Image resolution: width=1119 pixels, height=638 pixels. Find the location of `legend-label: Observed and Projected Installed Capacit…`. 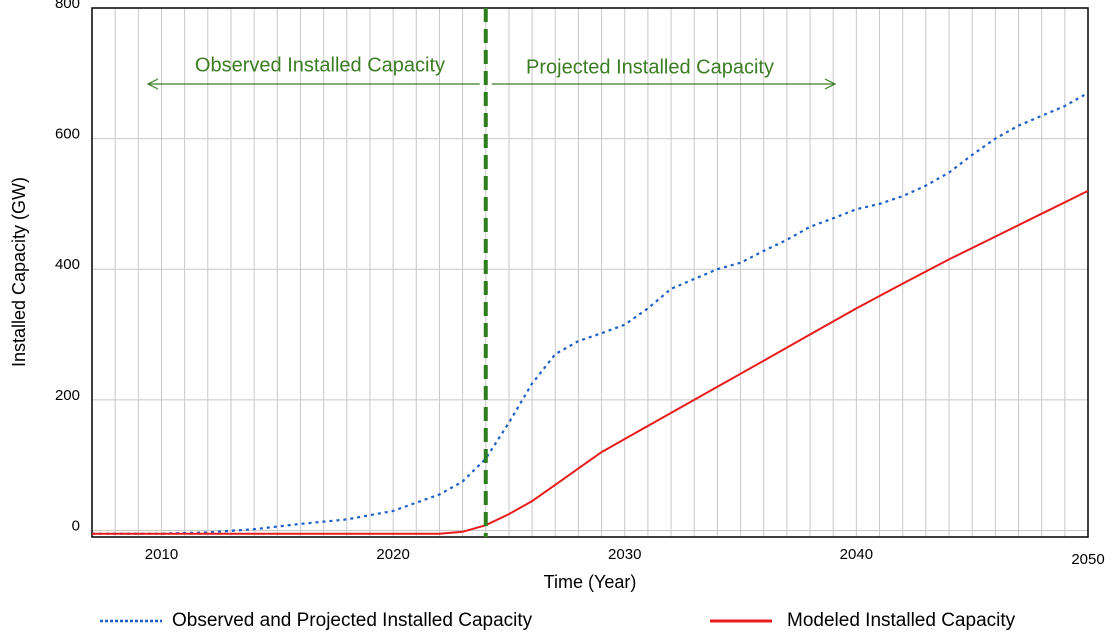

legend-label: Observed and Projected Installed Capacit… is located at coordinates (352, 620).